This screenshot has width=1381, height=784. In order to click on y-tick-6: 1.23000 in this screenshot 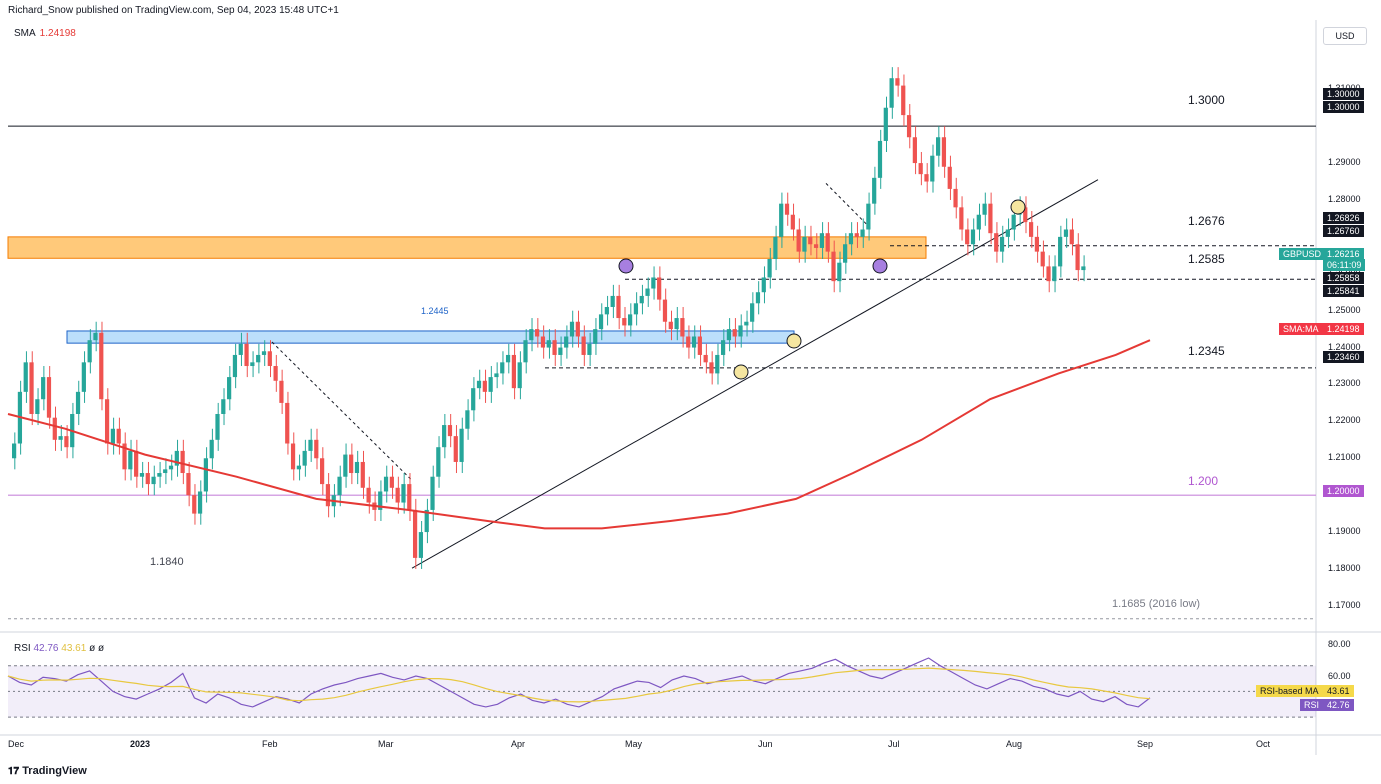, I will do `click(1344, 383)`.